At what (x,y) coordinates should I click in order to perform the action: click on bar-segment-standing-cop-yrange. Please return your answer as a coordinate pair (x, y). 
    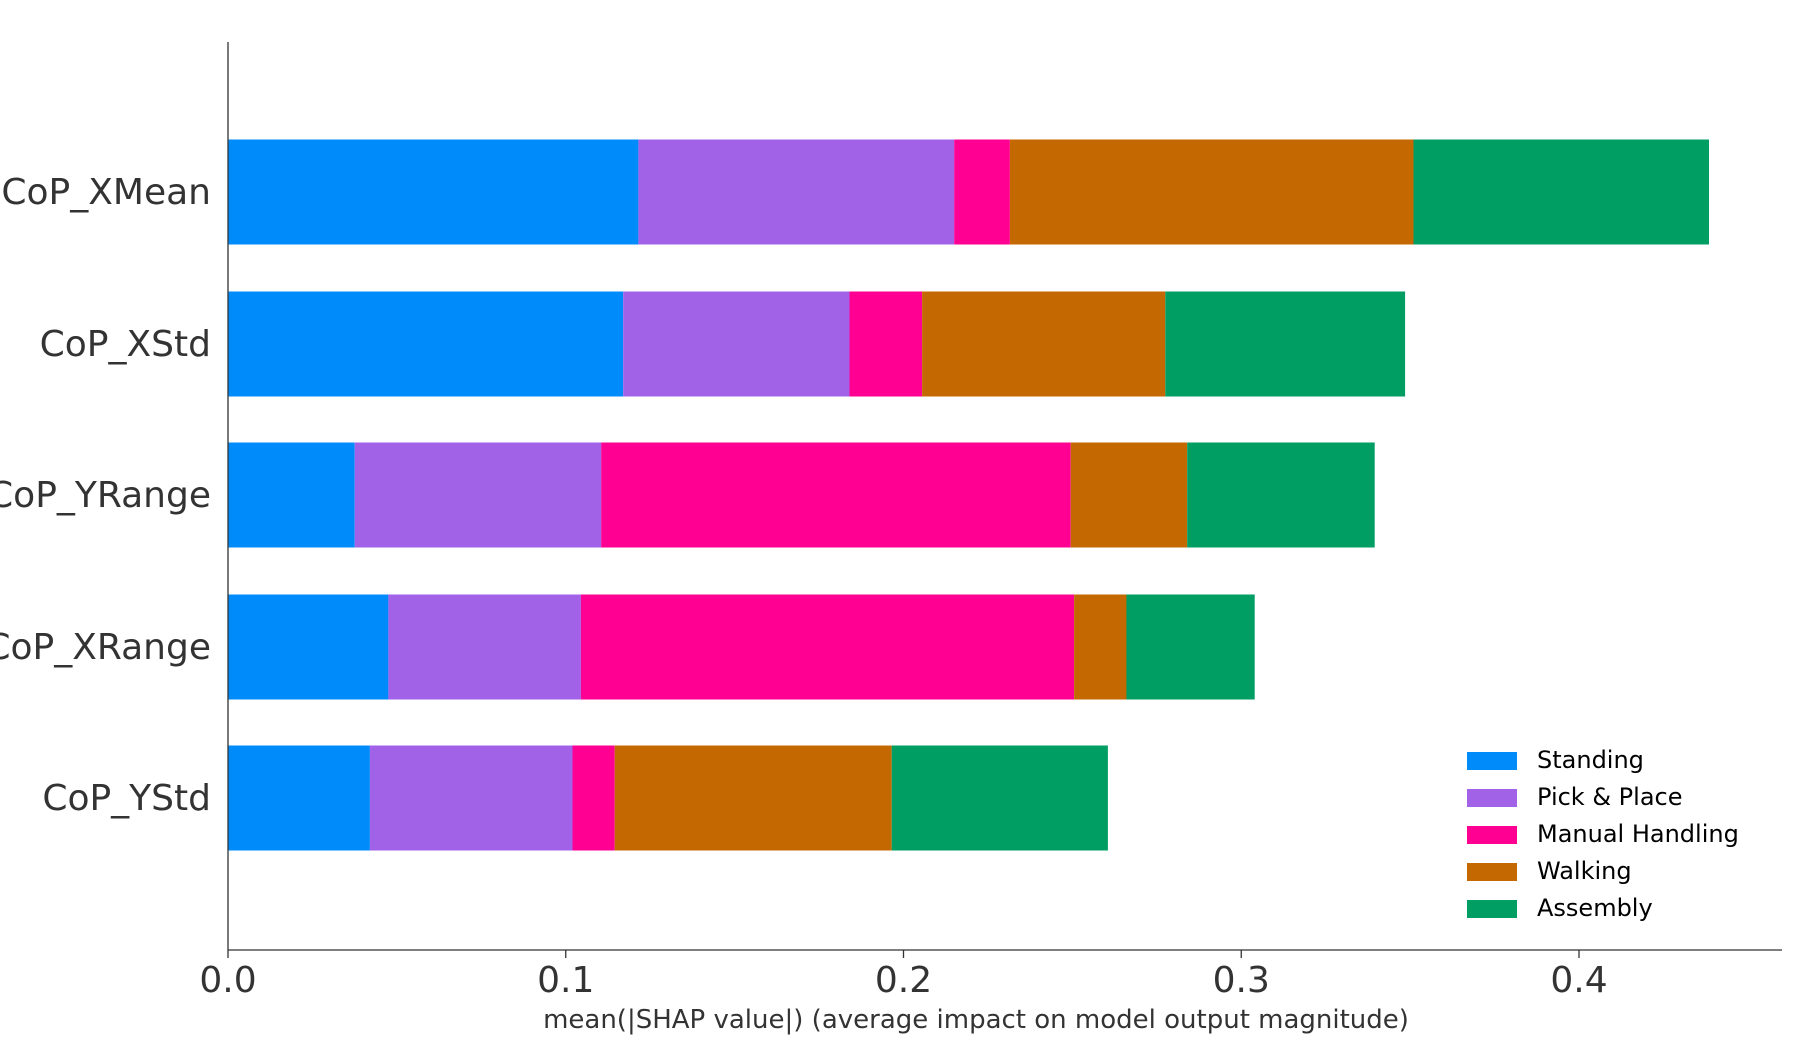
    Looking at the image, I should click on (291, 495).